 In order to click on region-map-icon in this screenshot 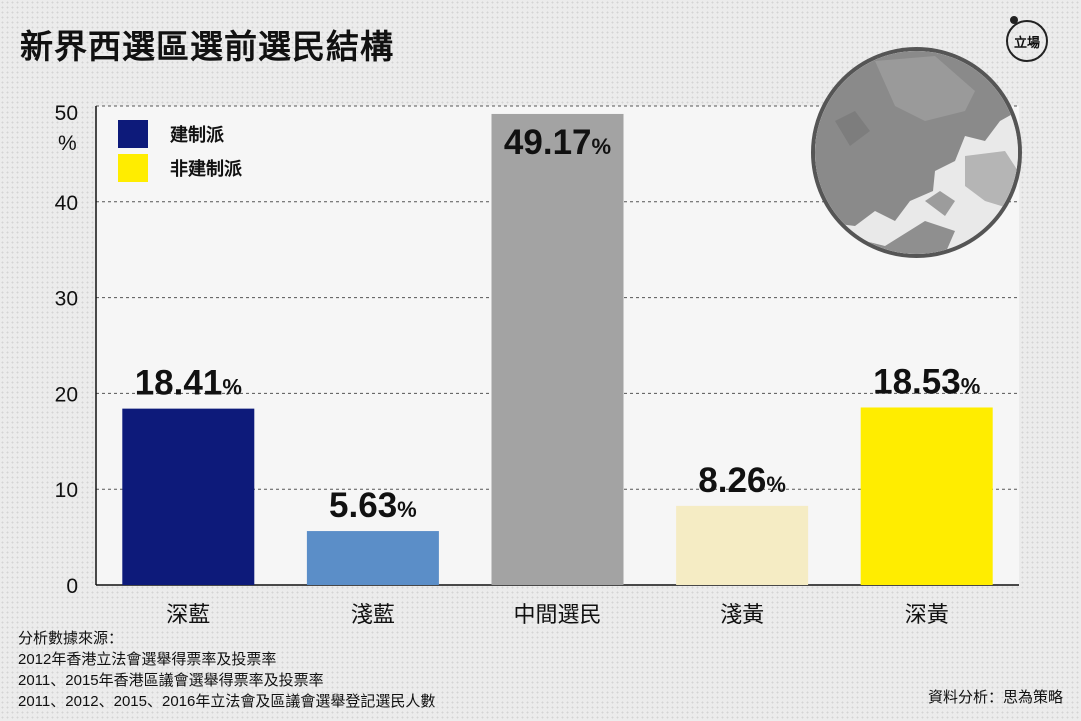, I will do `click(916, 152)`.